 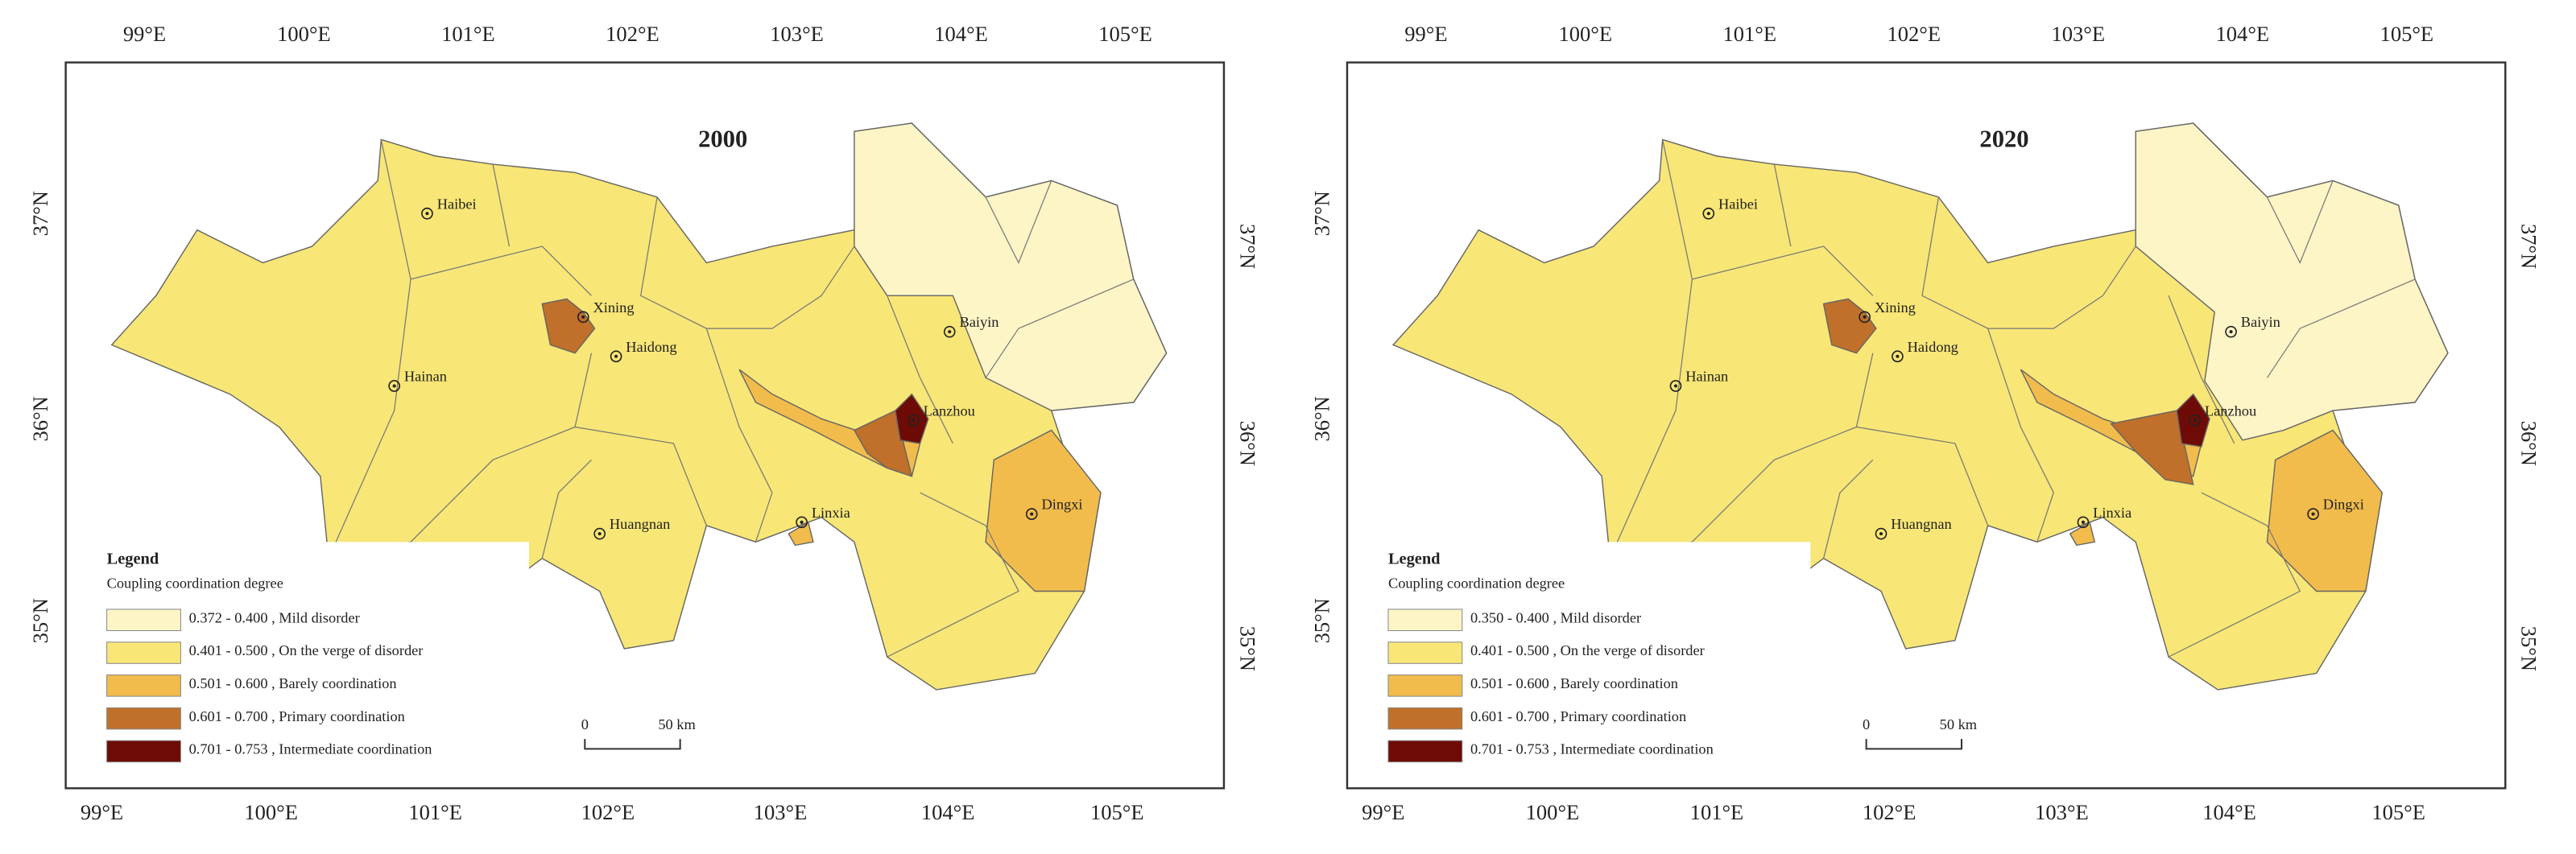 I want to click on longitude-label: 105°E, so click(x=2398, y=812).